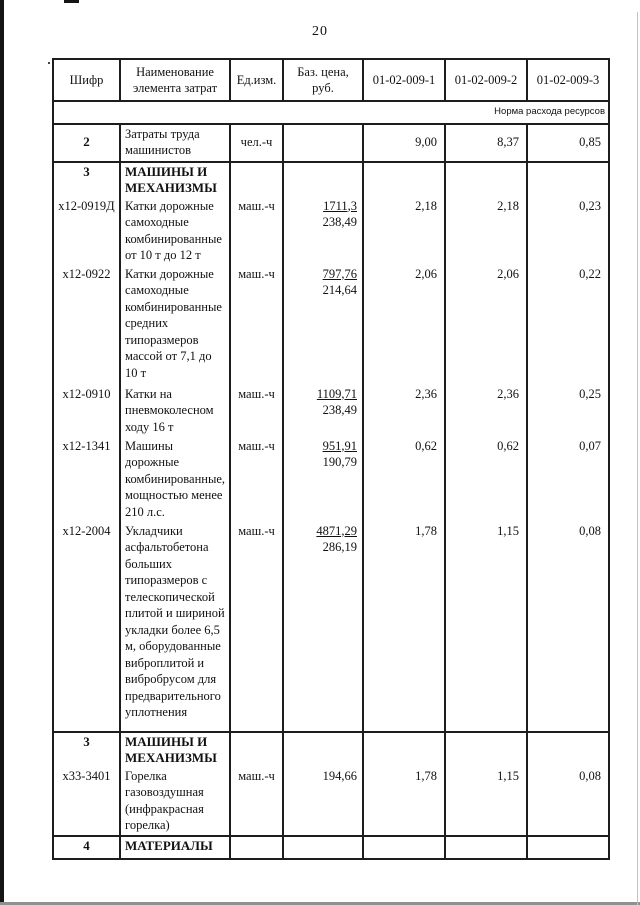 This screenshot has width=640, height=905. What do you see at coordinates (175, 143) in the screenshot?
I see `row-name: Затраты труда машинистов` at bounding box center [175, 143].